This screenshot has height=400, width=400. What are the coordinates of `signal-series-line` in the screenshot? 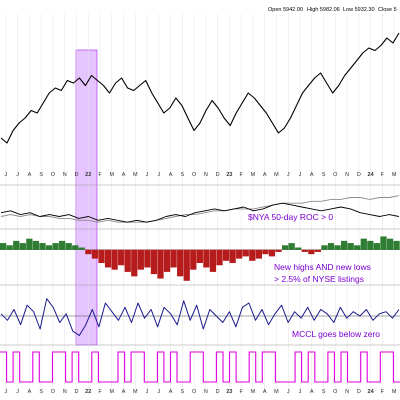 It's located at (200, 367).